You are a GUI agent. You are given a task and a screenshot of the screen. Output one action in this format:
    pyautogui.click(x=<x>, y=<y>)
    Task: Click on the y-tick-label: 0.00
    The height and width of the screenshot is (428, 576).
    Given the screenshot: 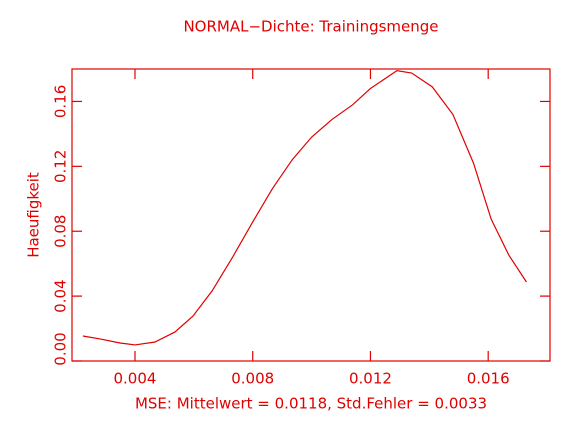 What is the action you would take?
    pyautogui.click(x=61, y=348)
    